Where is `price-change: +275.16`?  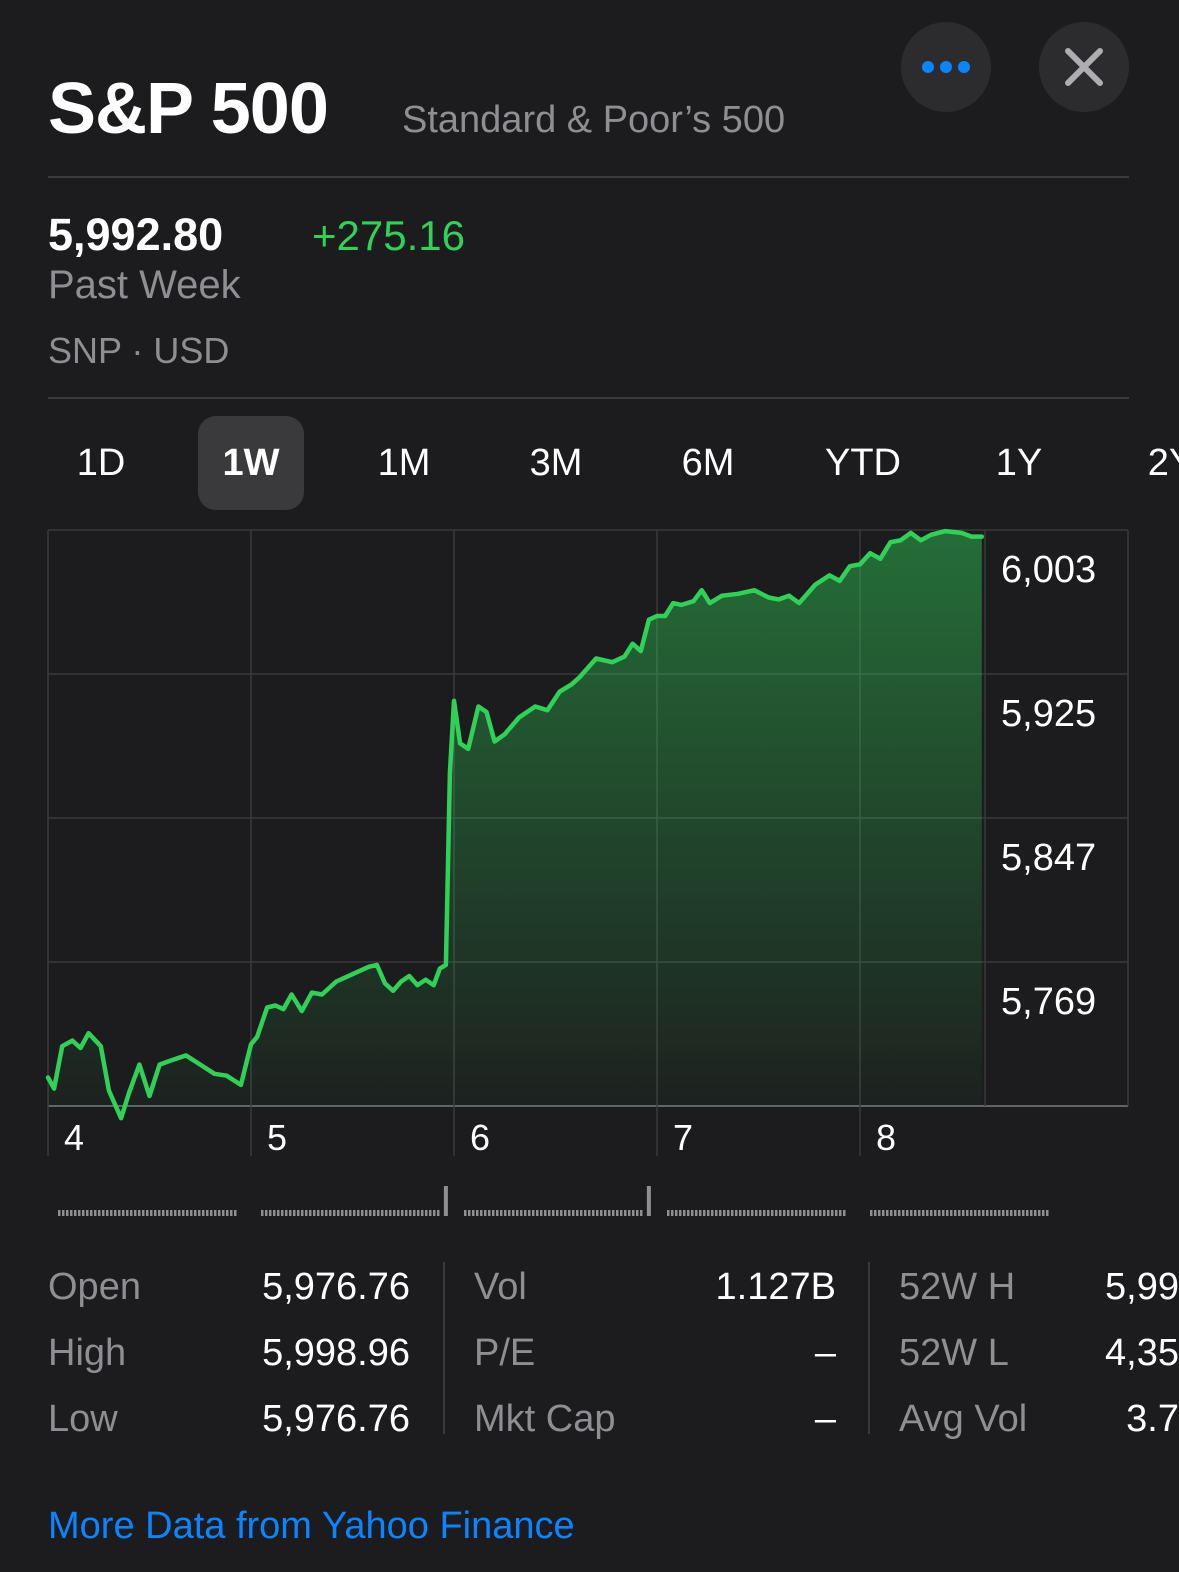
price-change: +275.16 is located at coordinates (388, 235).